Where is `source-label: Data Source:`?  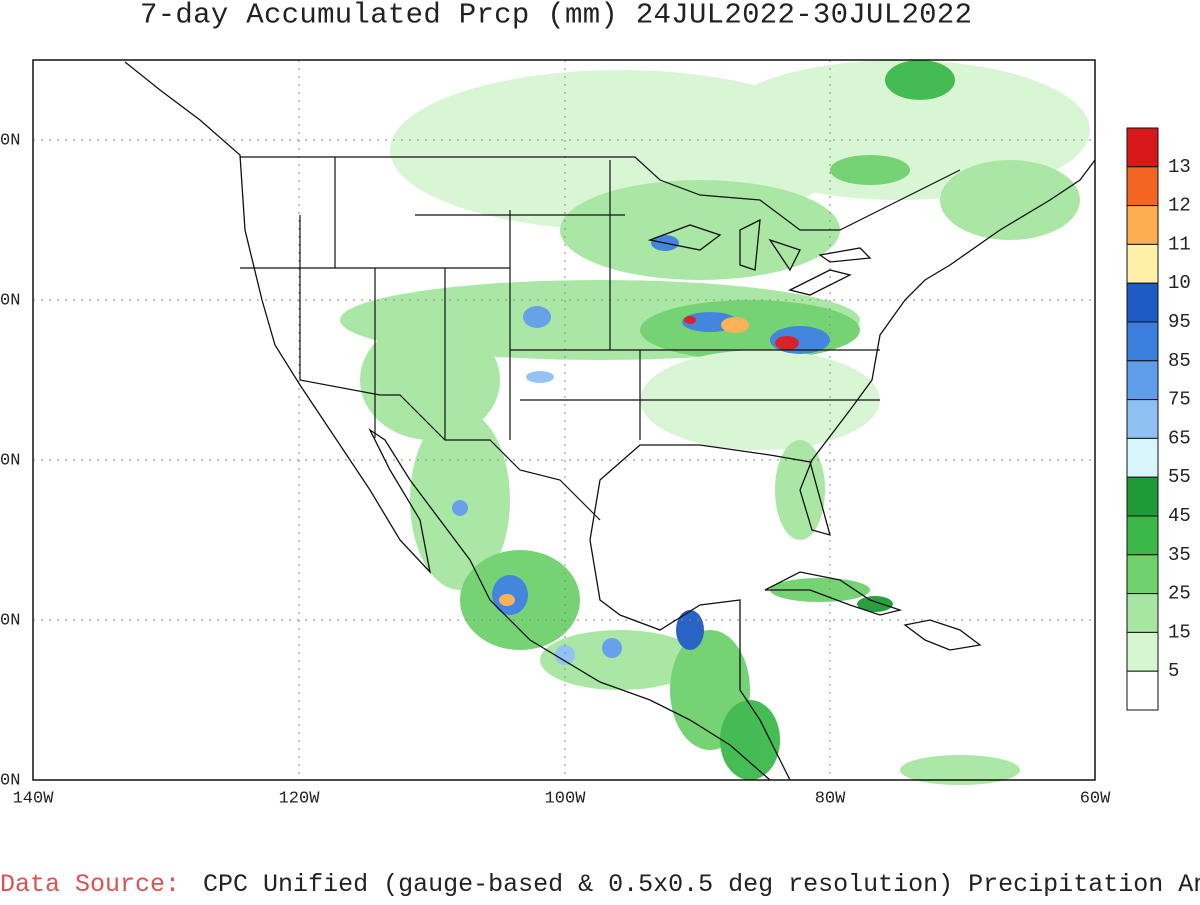
source-label: Data Source: is located at coordinates (90, 884).